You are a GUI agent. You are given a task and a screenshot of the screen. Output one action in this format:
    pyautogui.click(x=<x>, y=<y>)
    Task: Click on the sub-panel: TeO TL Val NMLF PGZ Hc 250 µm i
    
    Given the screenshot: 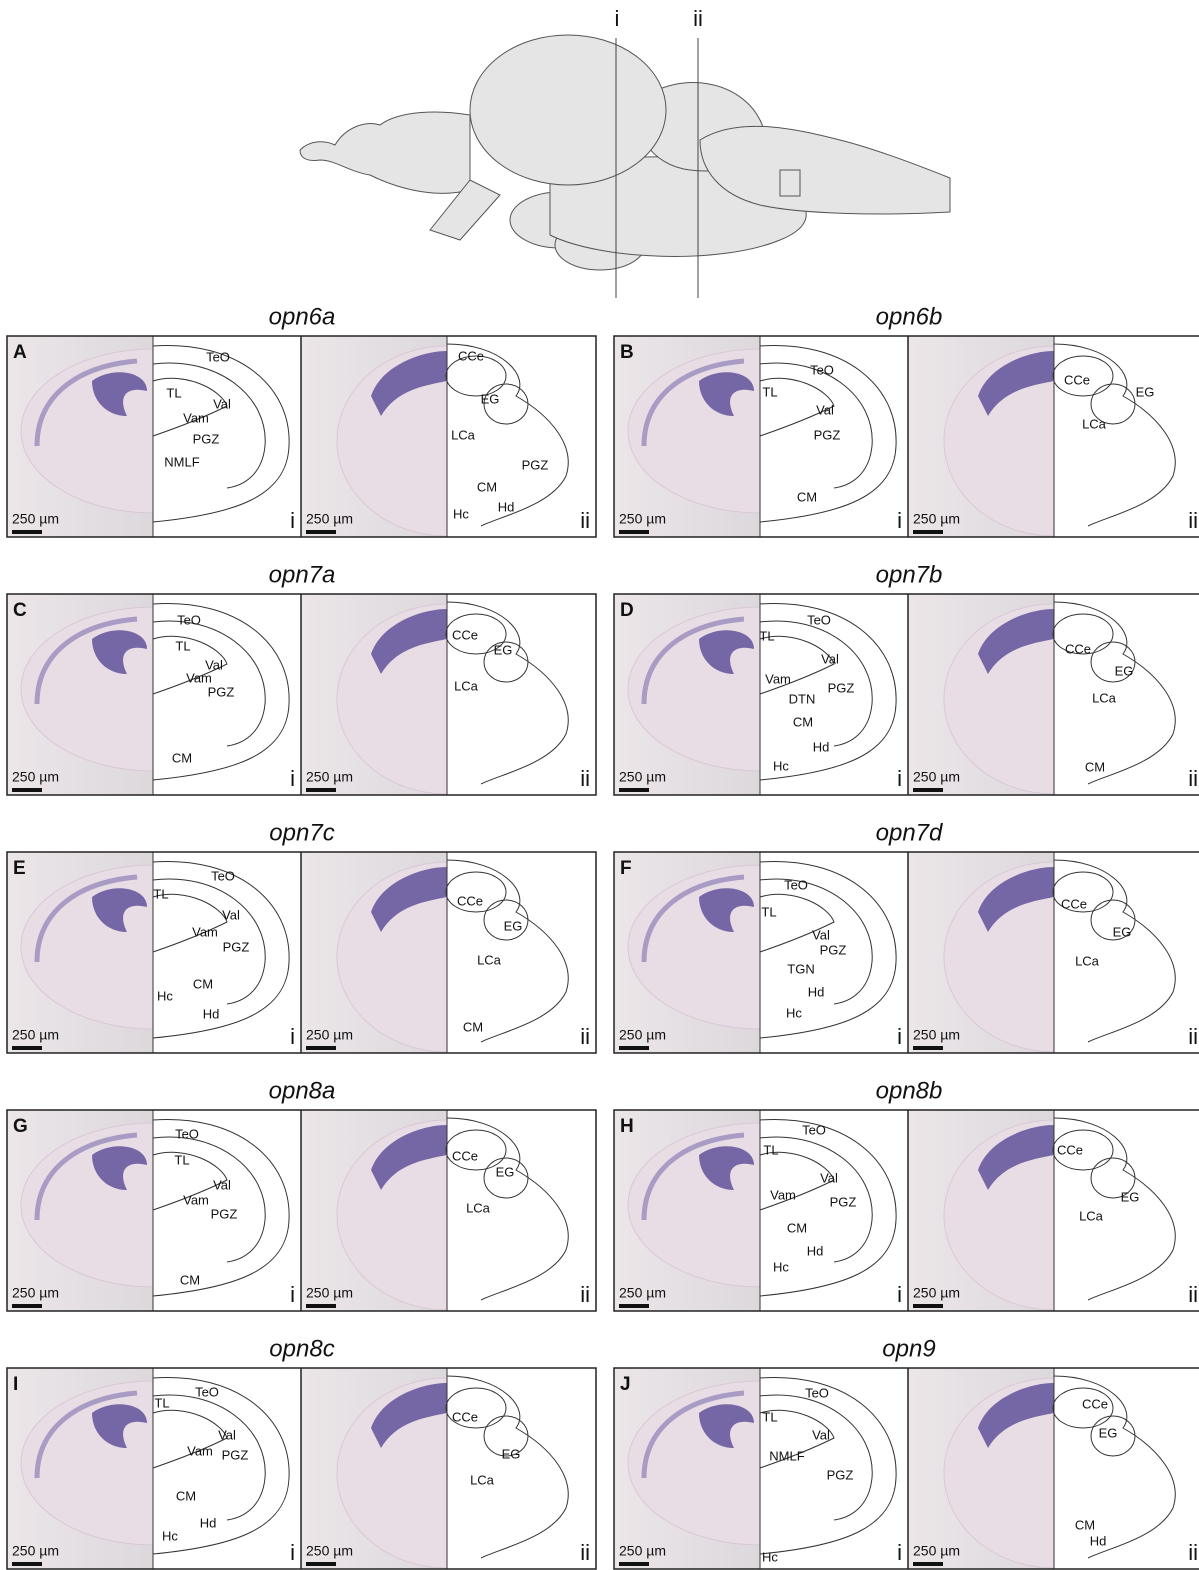 What is the action you would take?
    pyautogui.click(x=758, y=1468)
    